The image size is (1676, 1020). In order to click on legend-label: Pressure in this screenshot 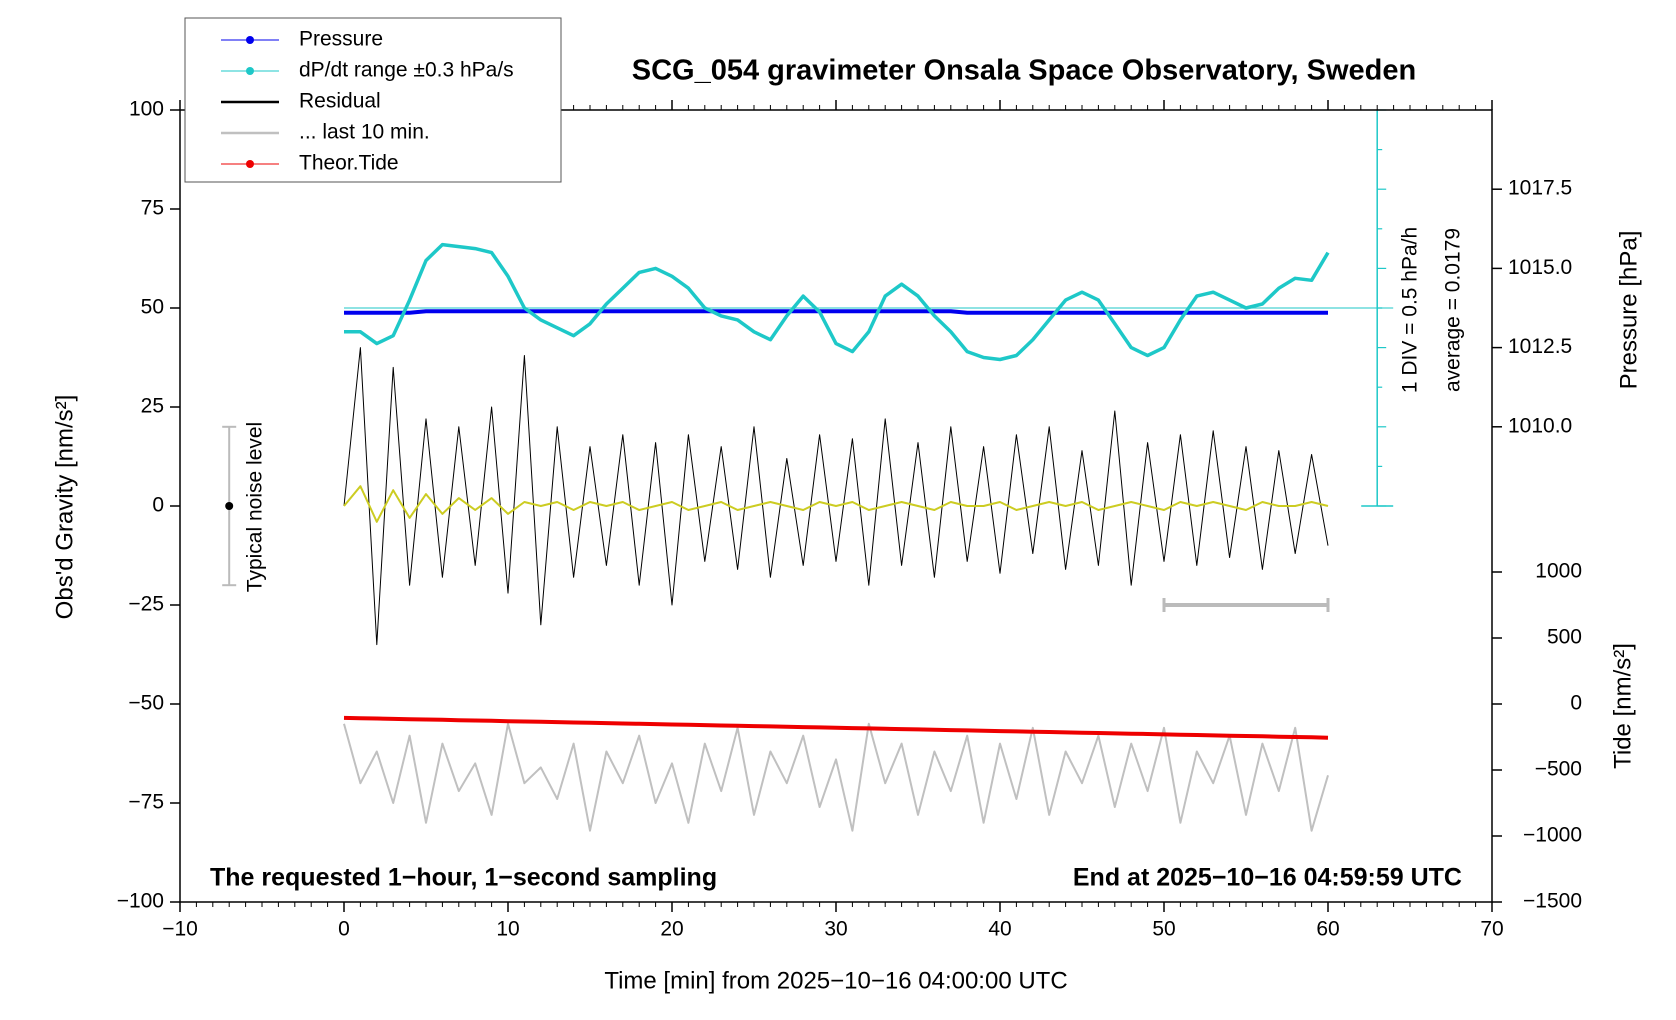, I will do `click(341, 39)`.